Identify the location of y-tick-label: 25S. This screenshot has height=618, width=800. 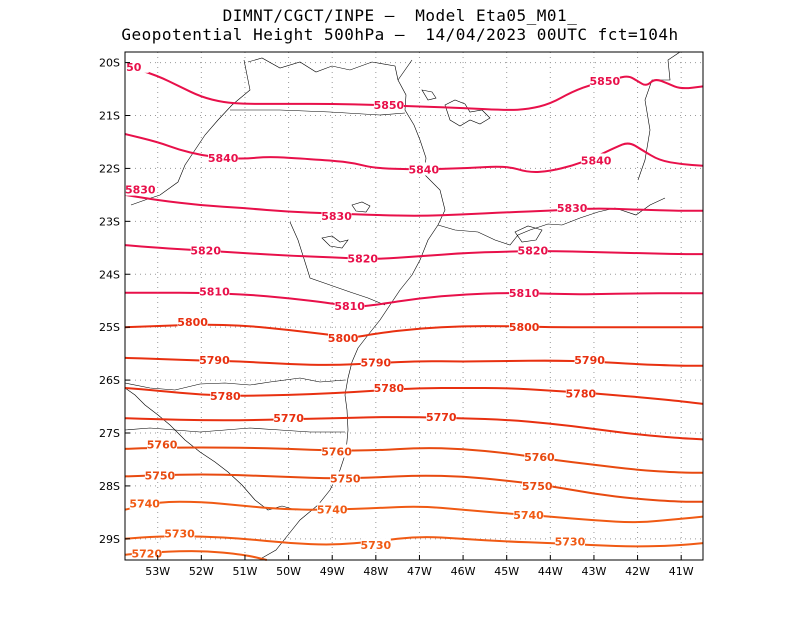
(109, 327).